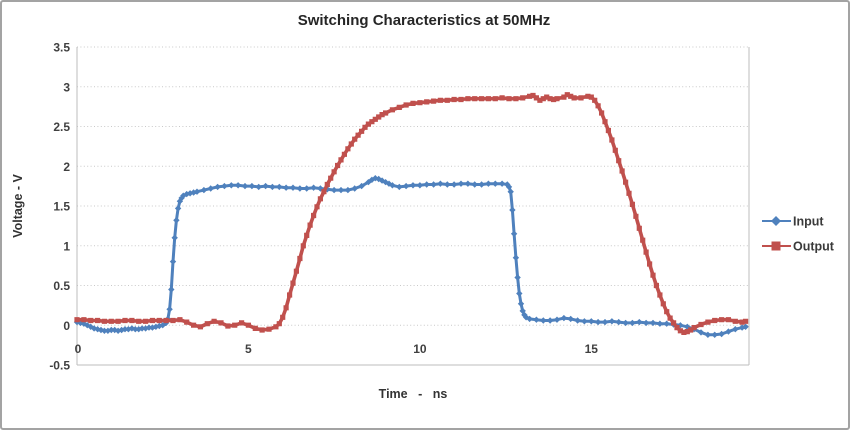  What do you see at coordinates (592, 349) in the screenshot?
I see `x-tick-15: 15` at bounding box center [592, 349].